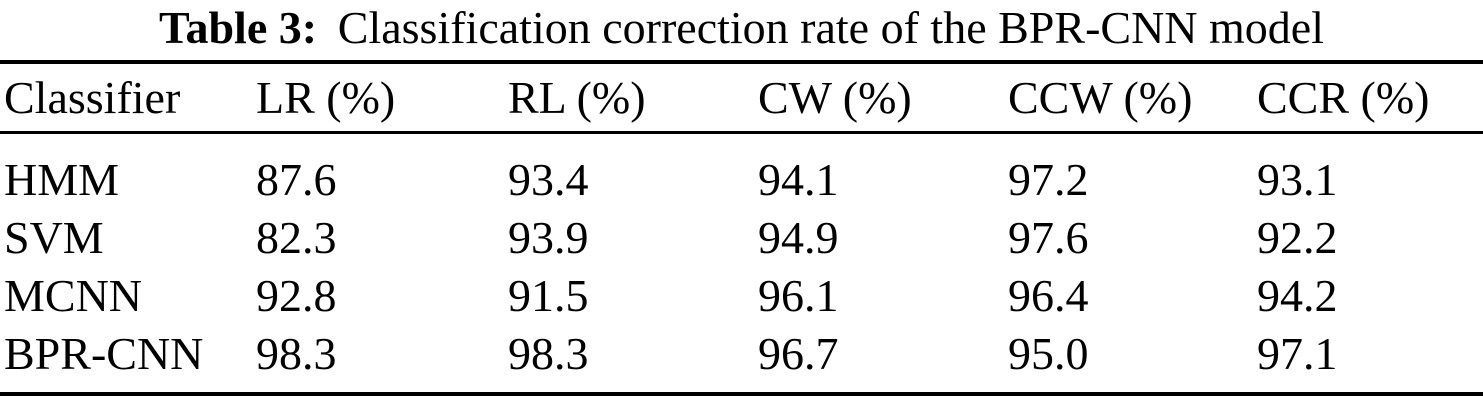 Image resolution: width=1483 pixels, height=400 pixels. Describe the element at coordinates (1297, 179) in the screenshot. I see `cell-value: 93.1` at that location.